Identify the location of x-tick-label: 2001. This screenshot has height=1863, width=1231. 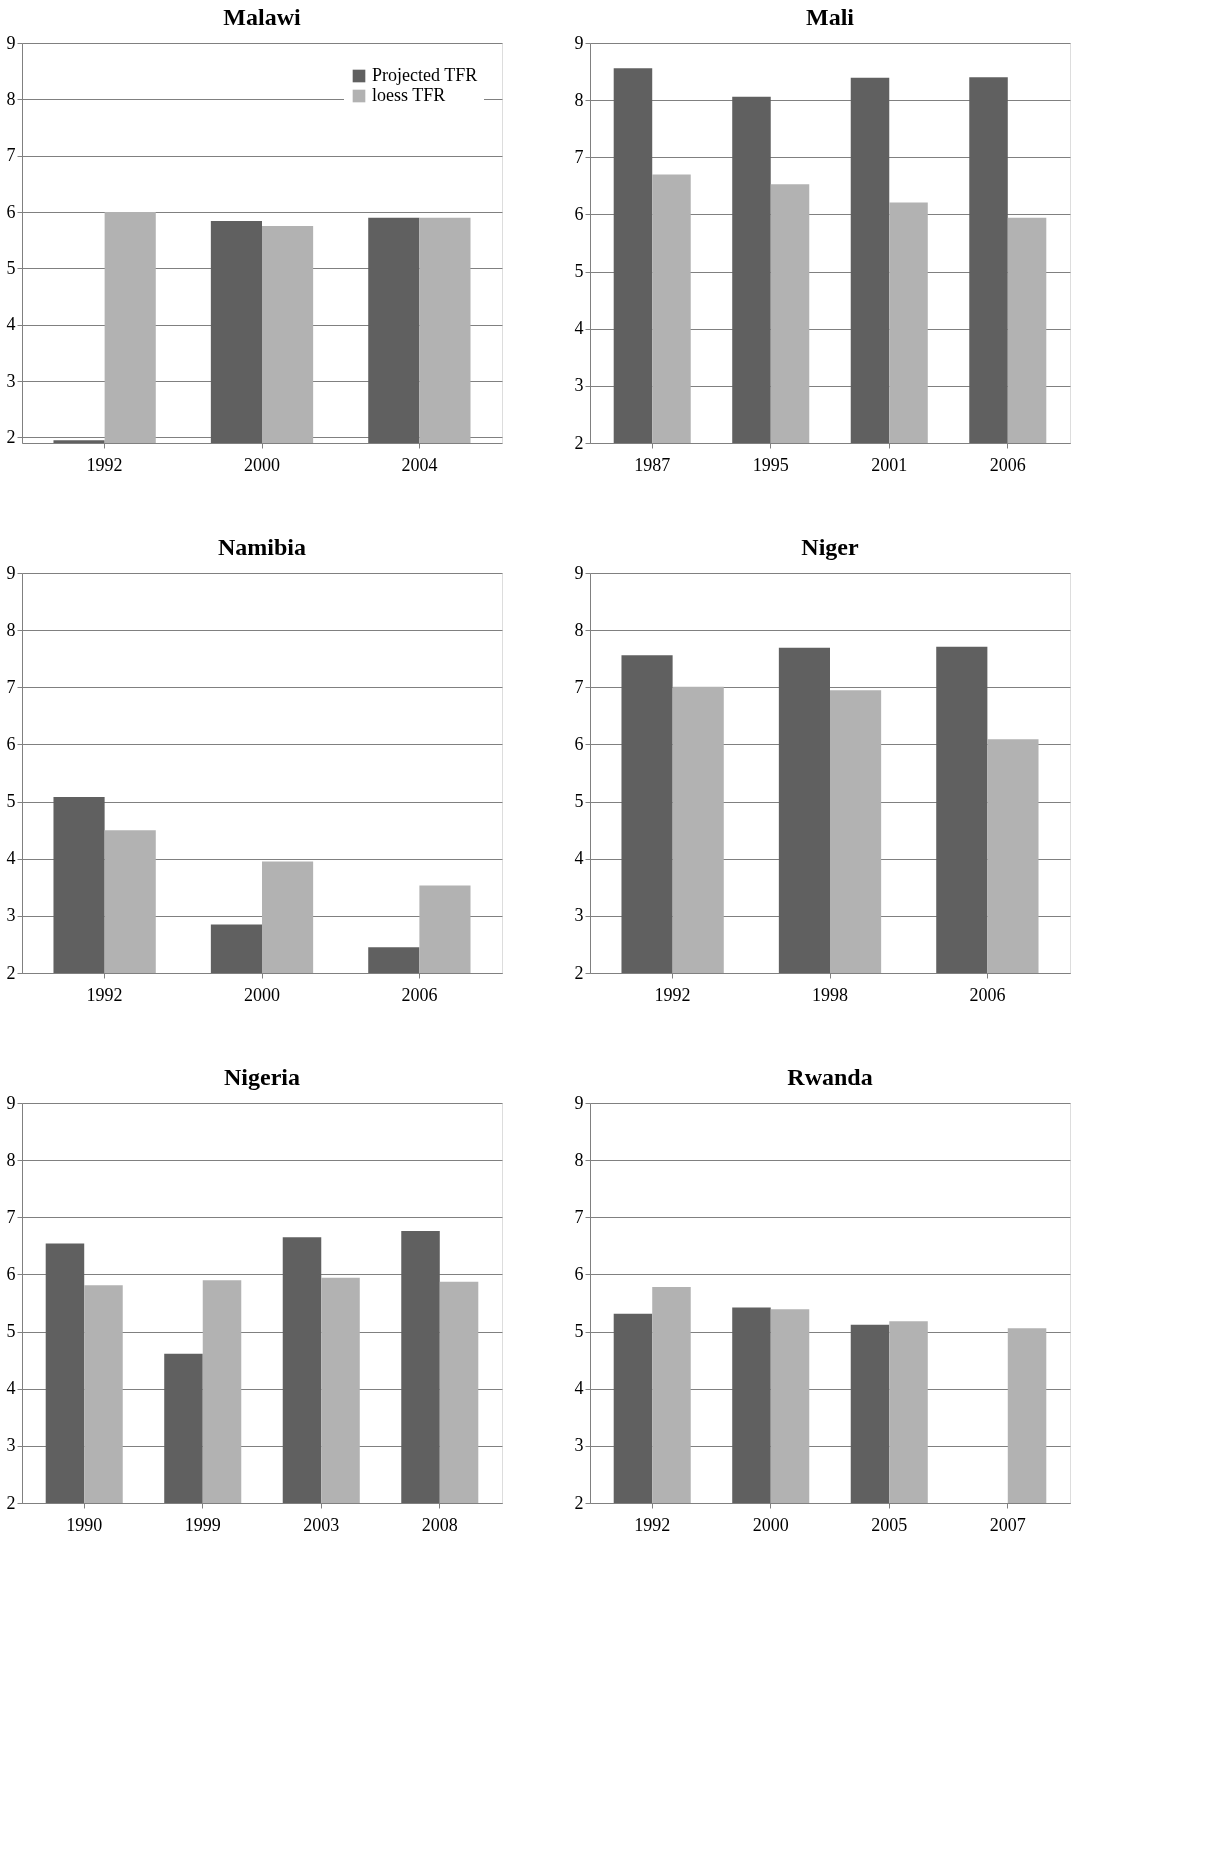
(889, 464).